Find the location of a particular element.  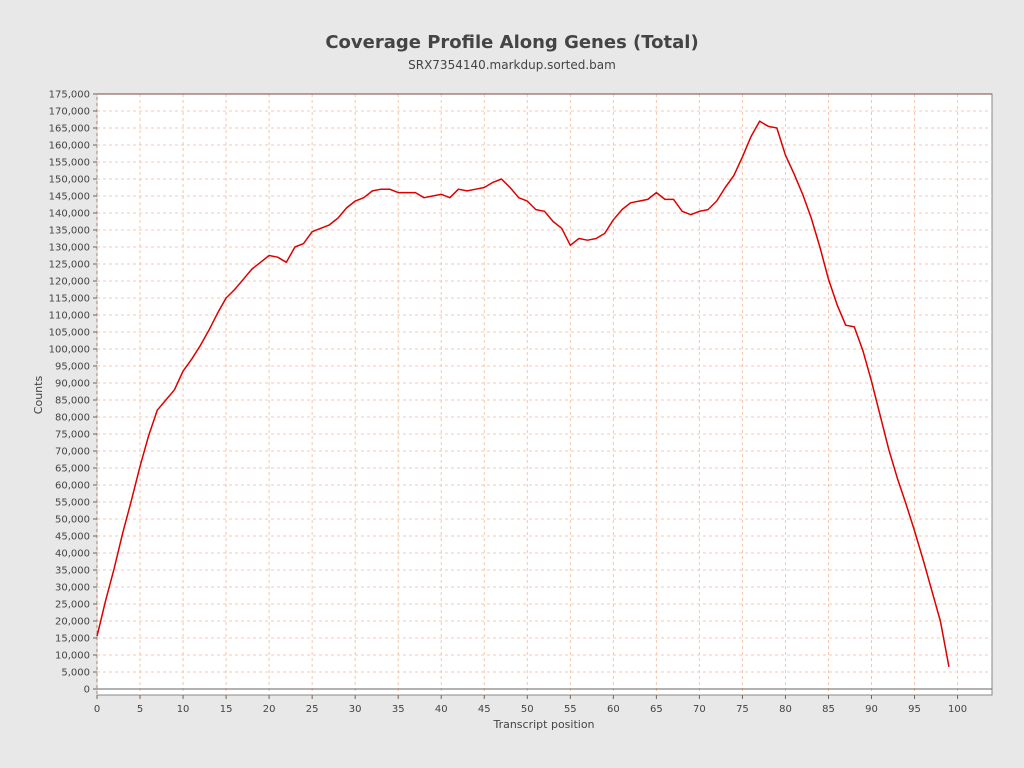

y-tick-label: 95,000 is located at coordinates (72, 367).